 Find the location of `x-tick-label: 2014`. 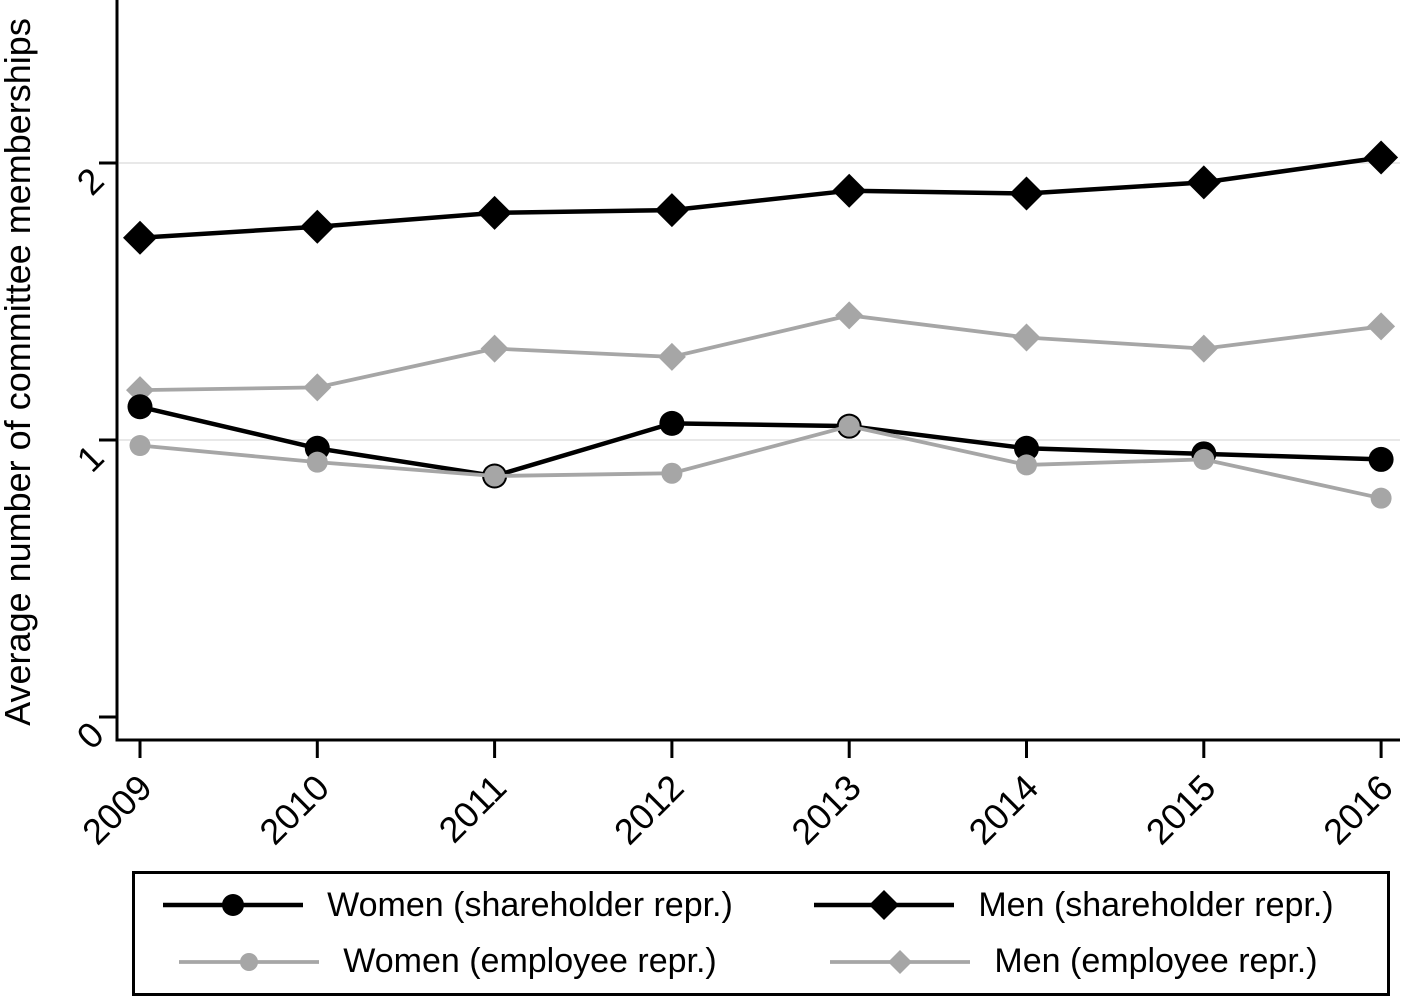

x-tick-label: 2014 is located at coordinates (1004, 810).